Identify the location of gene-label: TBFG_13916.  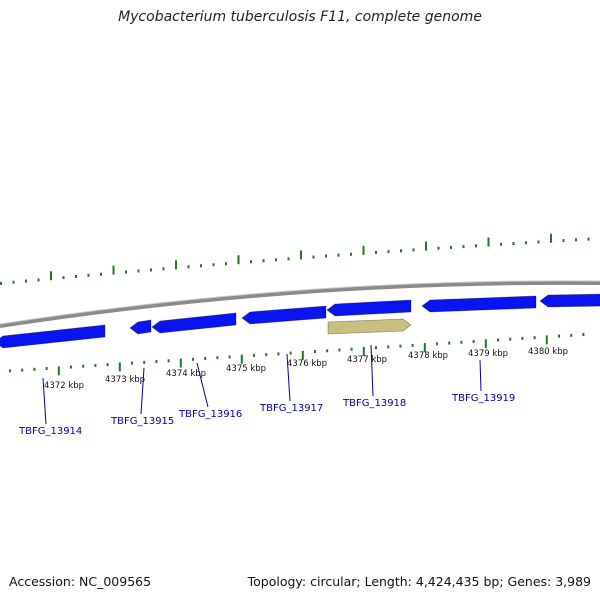
(210, 414).